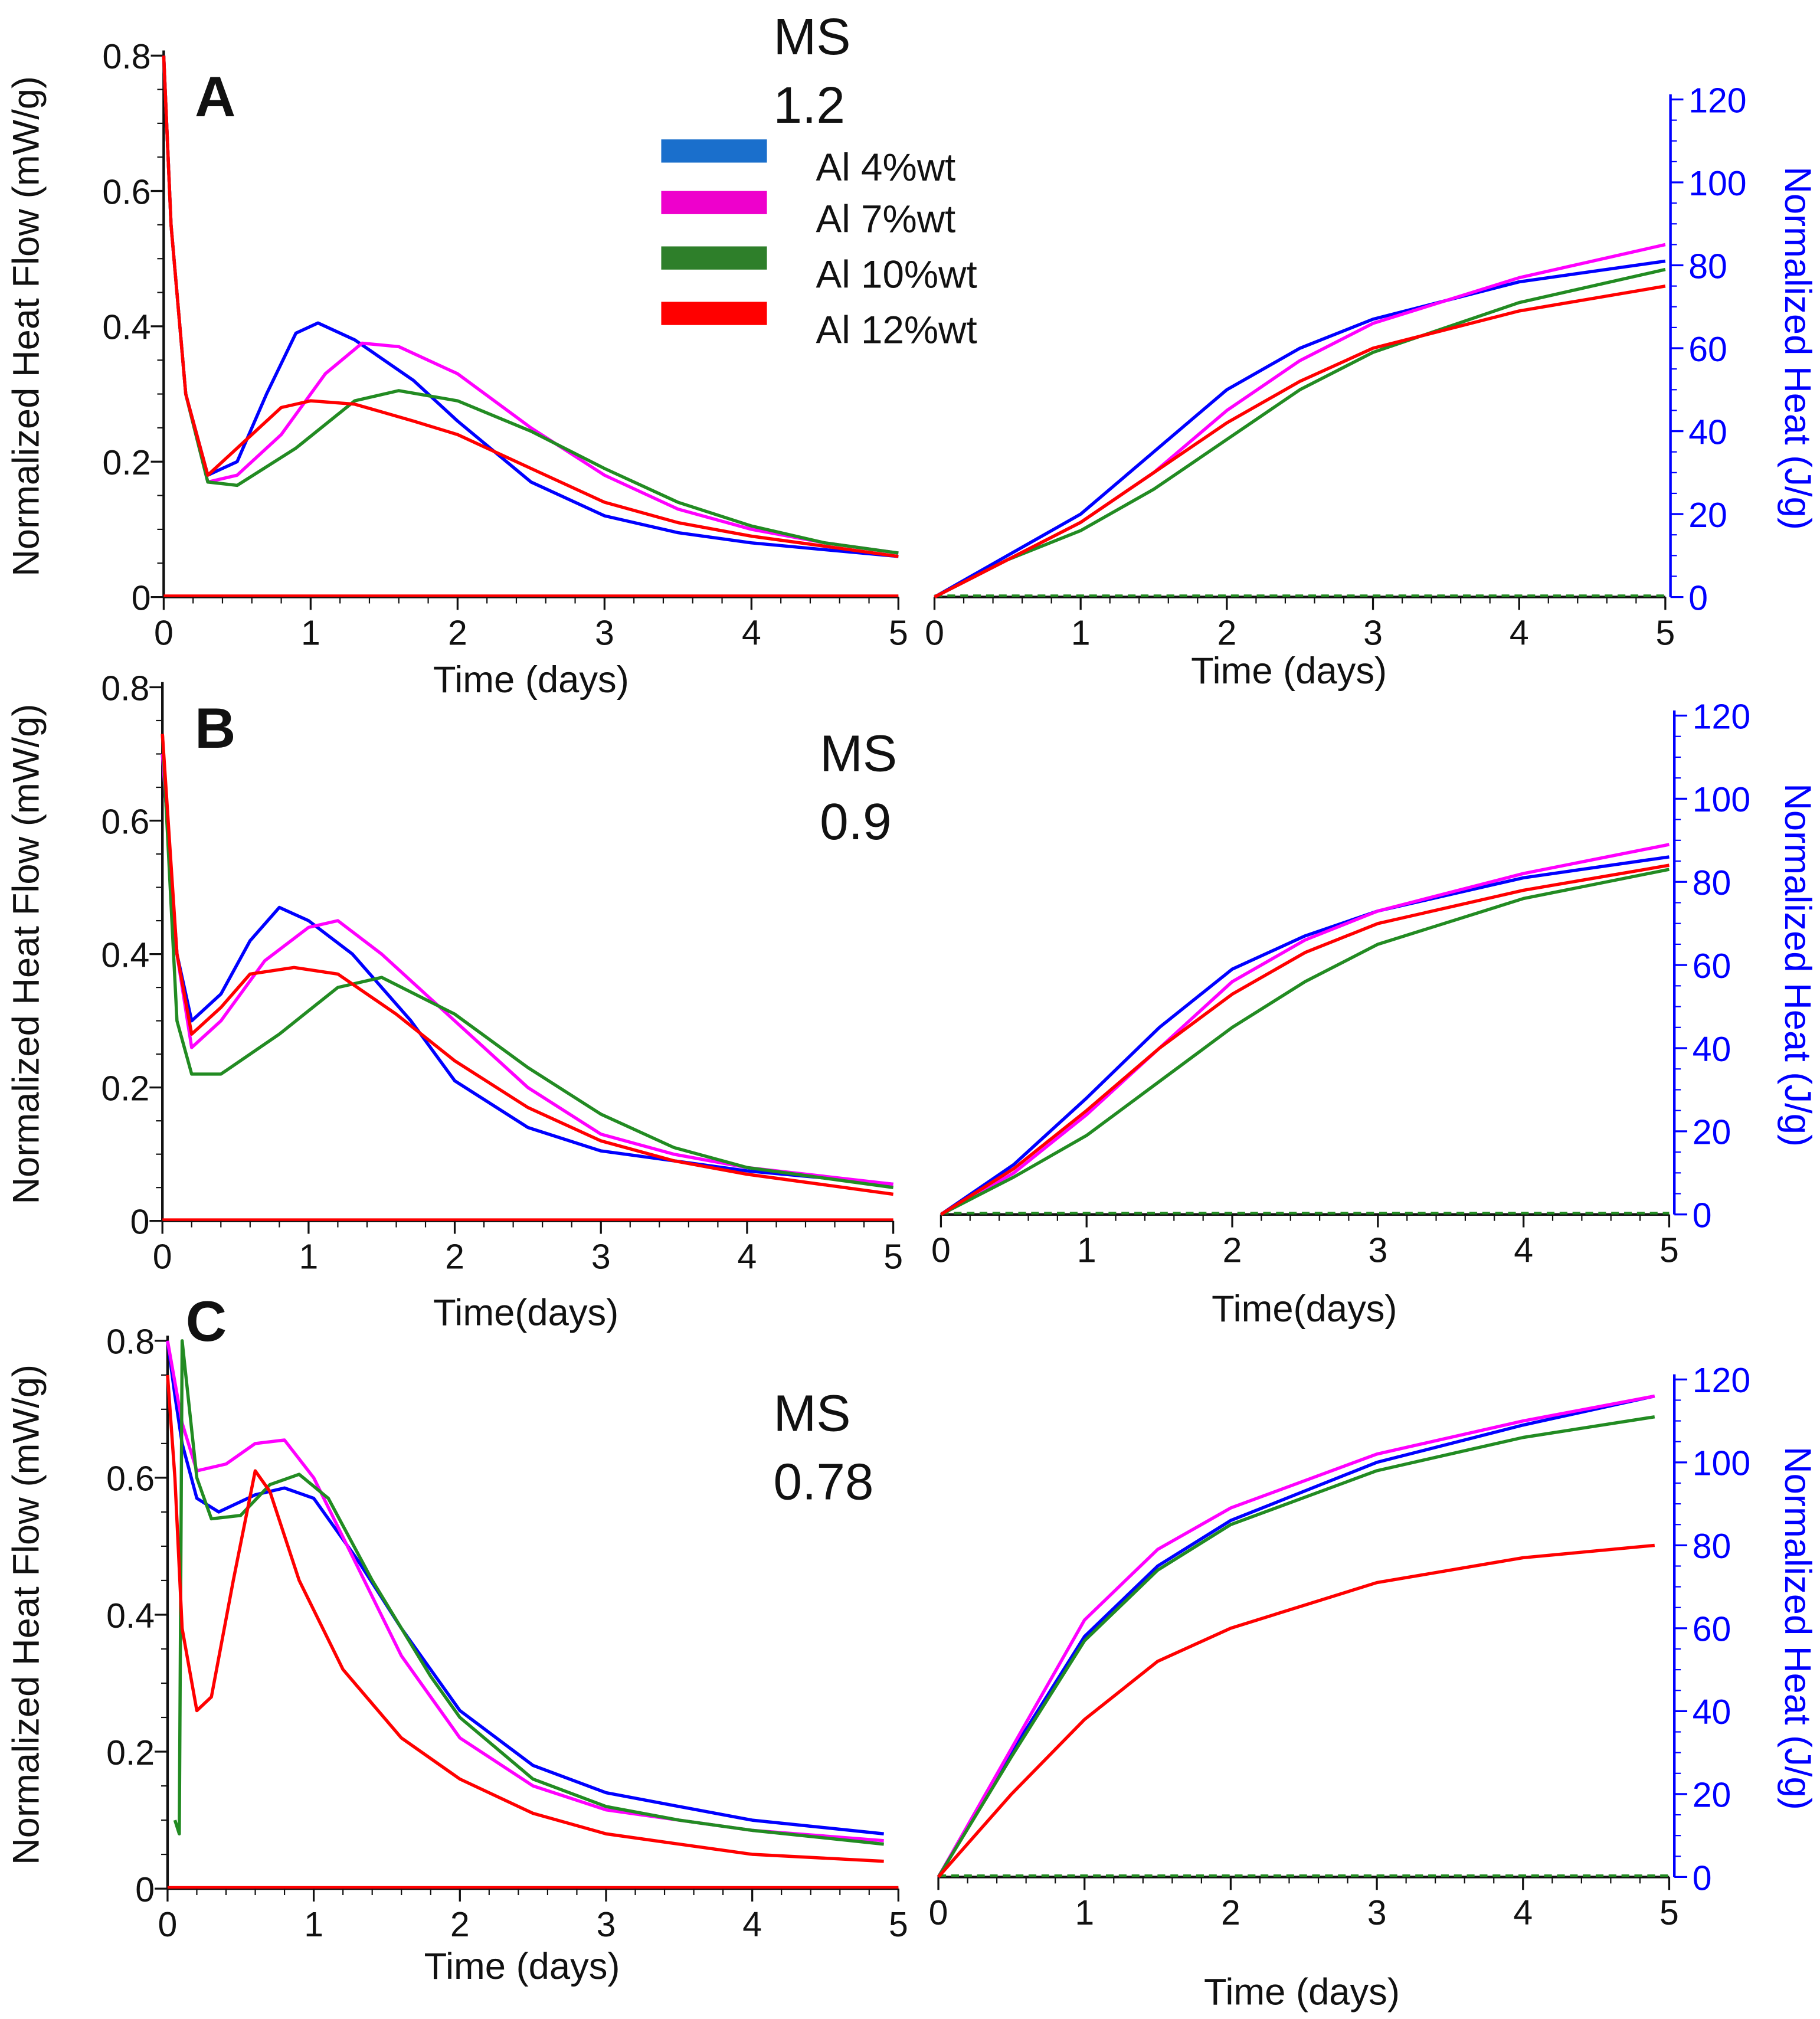 The image size is (1820, 2019). What do you see at coordinates (819, 271) in the screenshot?
I see `legend-item: Al 10%wt` at bounding box center [819, 271].